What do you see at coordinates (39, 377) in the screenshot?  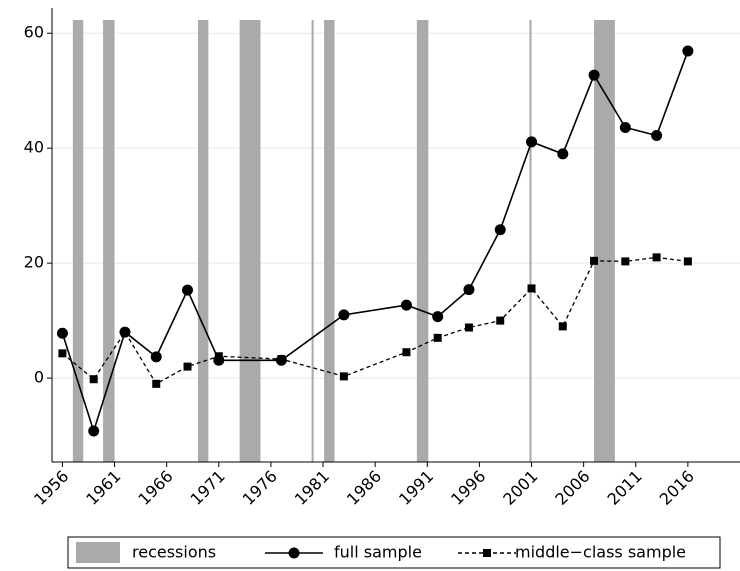 I see `y-tick-label: 0` at bounding box center [39, 377].